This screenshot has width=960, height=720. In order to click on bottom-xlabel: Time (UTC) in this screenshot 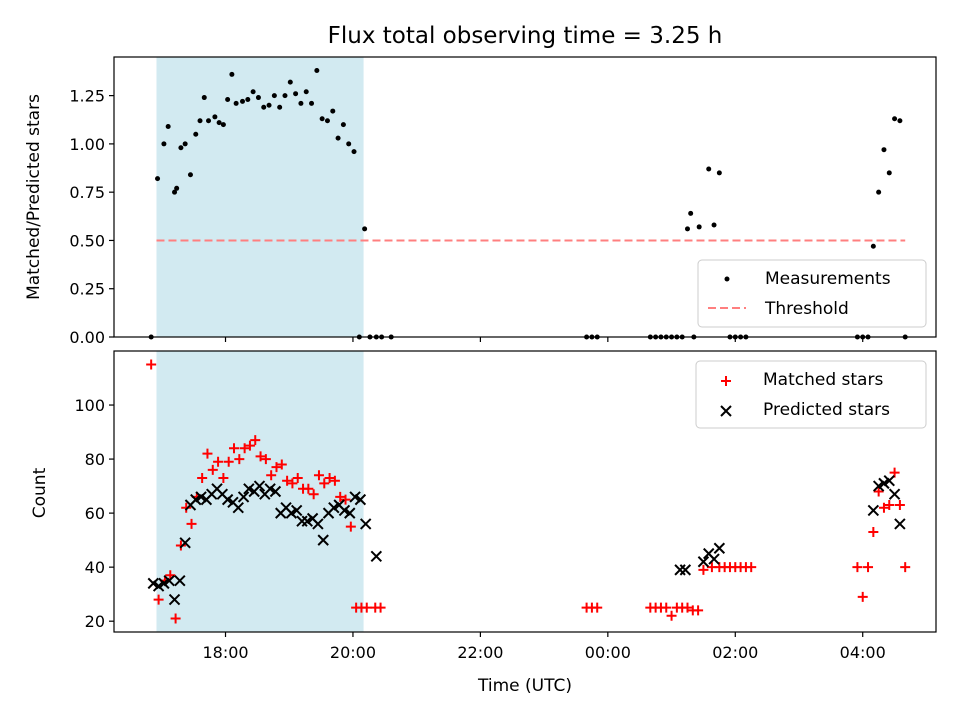, I will do `click(524, 686)`.